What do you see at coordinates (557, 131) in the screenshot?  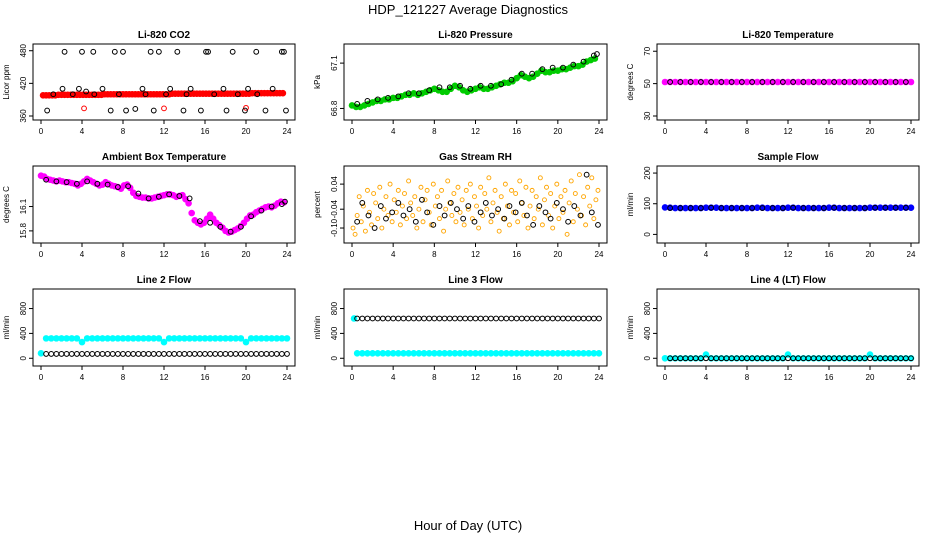 I see `x-tick-label: 20` at bounding box center [557, 131].